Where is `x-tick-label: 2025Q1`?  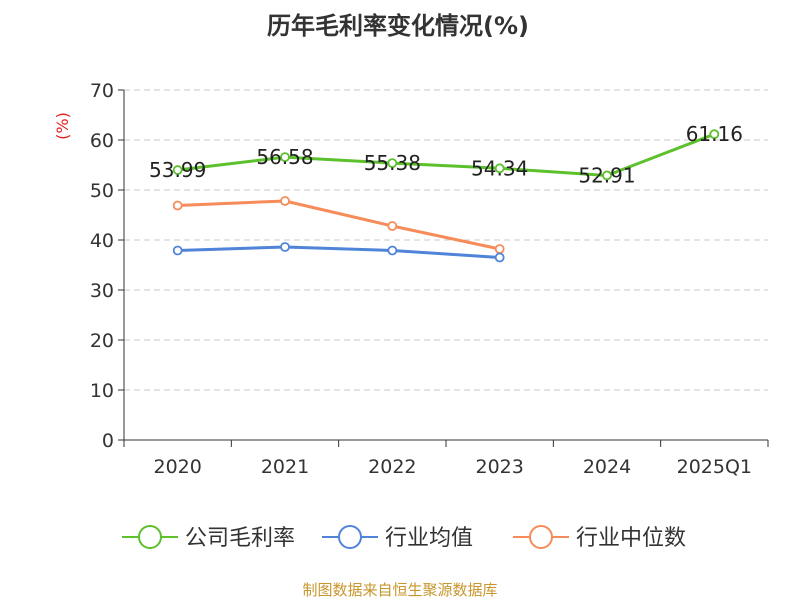 x-tick-label: 2025Q1 is located at coordinates (714, 467).